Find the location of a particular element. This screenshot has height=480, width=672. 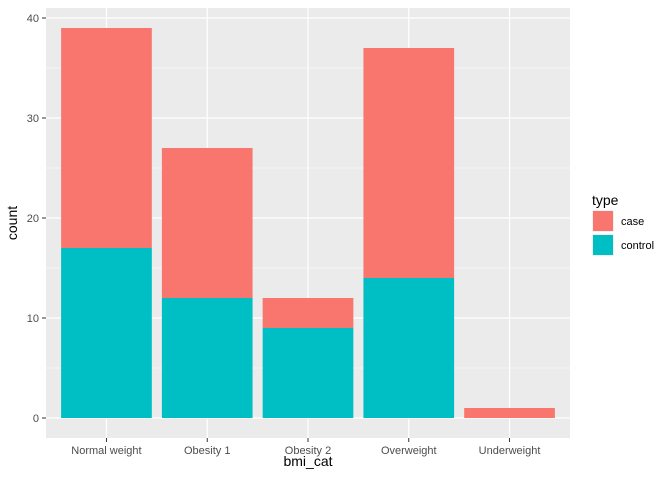

x-tick-label: Obesity 1 is located at coordinates (207, 451).